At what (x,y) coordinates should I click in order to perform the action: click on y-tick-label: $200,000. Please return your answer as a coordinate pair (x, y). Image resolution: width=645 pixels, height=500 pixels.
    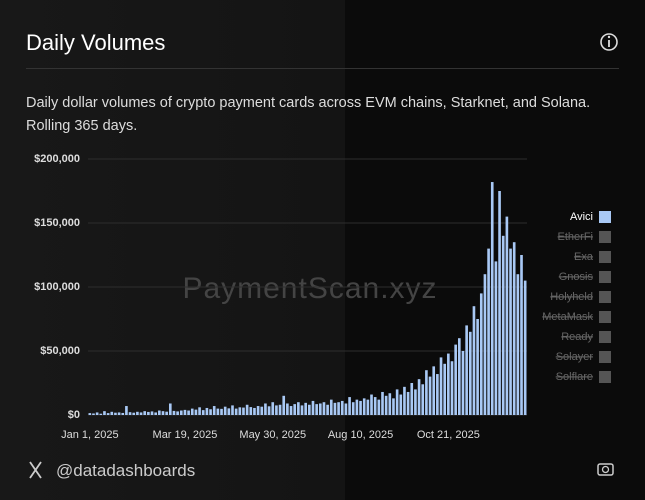
    Looking at the image, I should click on (57, 159).